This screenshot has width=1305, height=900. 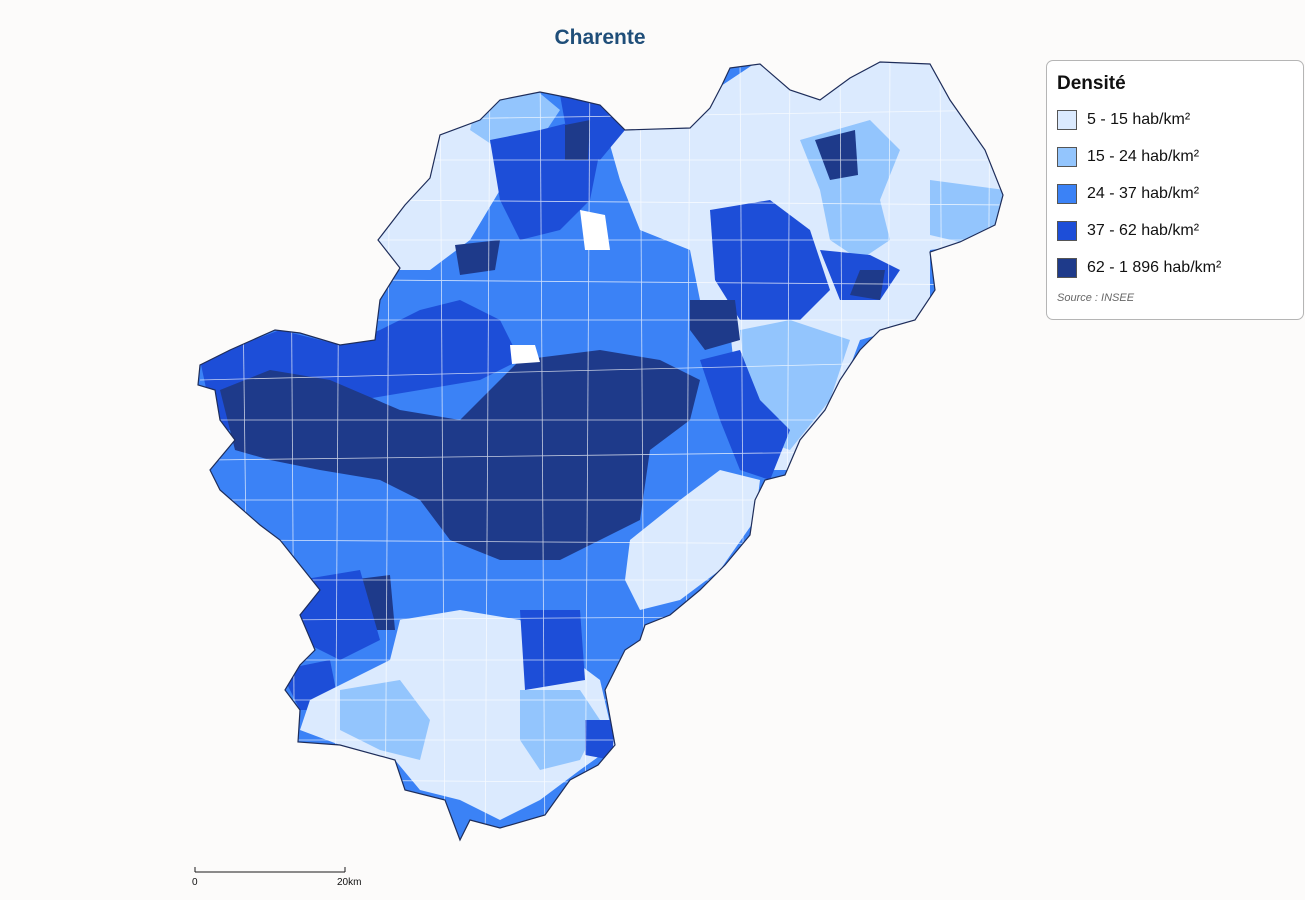 What do you see at coordinates (1143, 193) in the screenshot?
I see `legend-label: 24 - 37 hab/km²` at bounding box center [1143, 193].